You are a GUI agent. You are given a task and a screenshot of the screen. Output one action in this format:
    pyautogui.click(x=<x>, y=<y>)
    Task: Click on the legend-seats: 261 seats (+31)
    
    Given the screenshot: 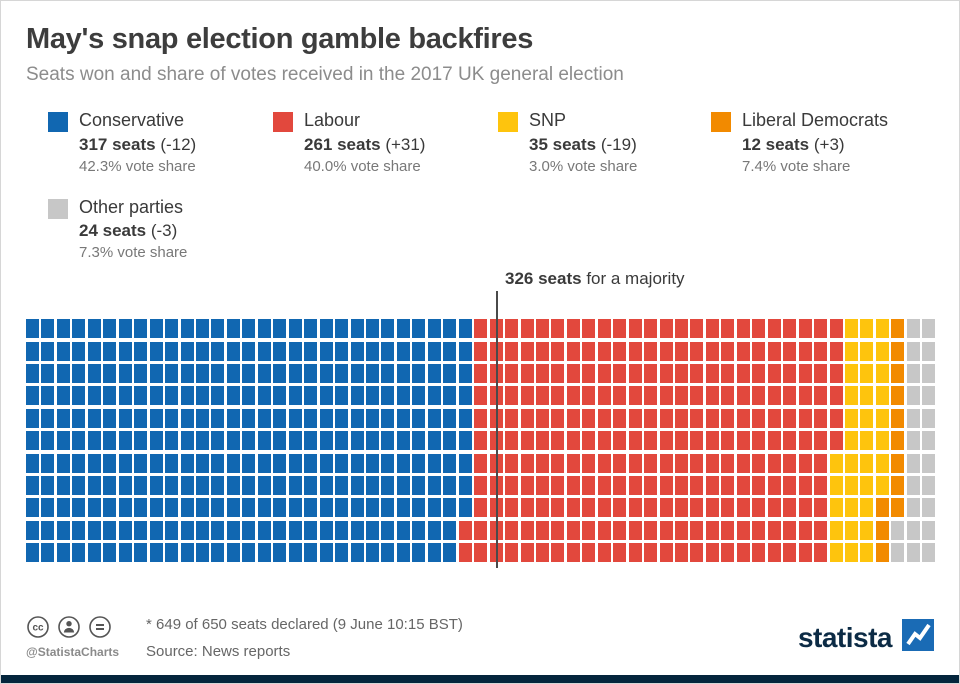 What is the action you would take?
    pyautogui.click(x=365, y=144)
    